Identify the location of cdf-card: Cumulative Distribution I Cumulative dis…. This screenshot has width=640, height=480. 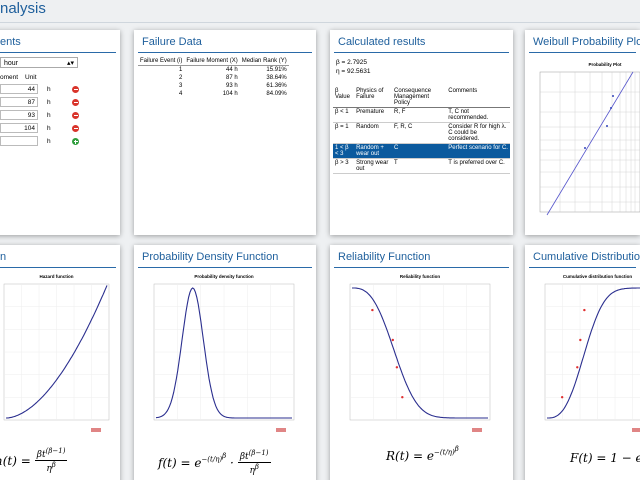
(582, 362).